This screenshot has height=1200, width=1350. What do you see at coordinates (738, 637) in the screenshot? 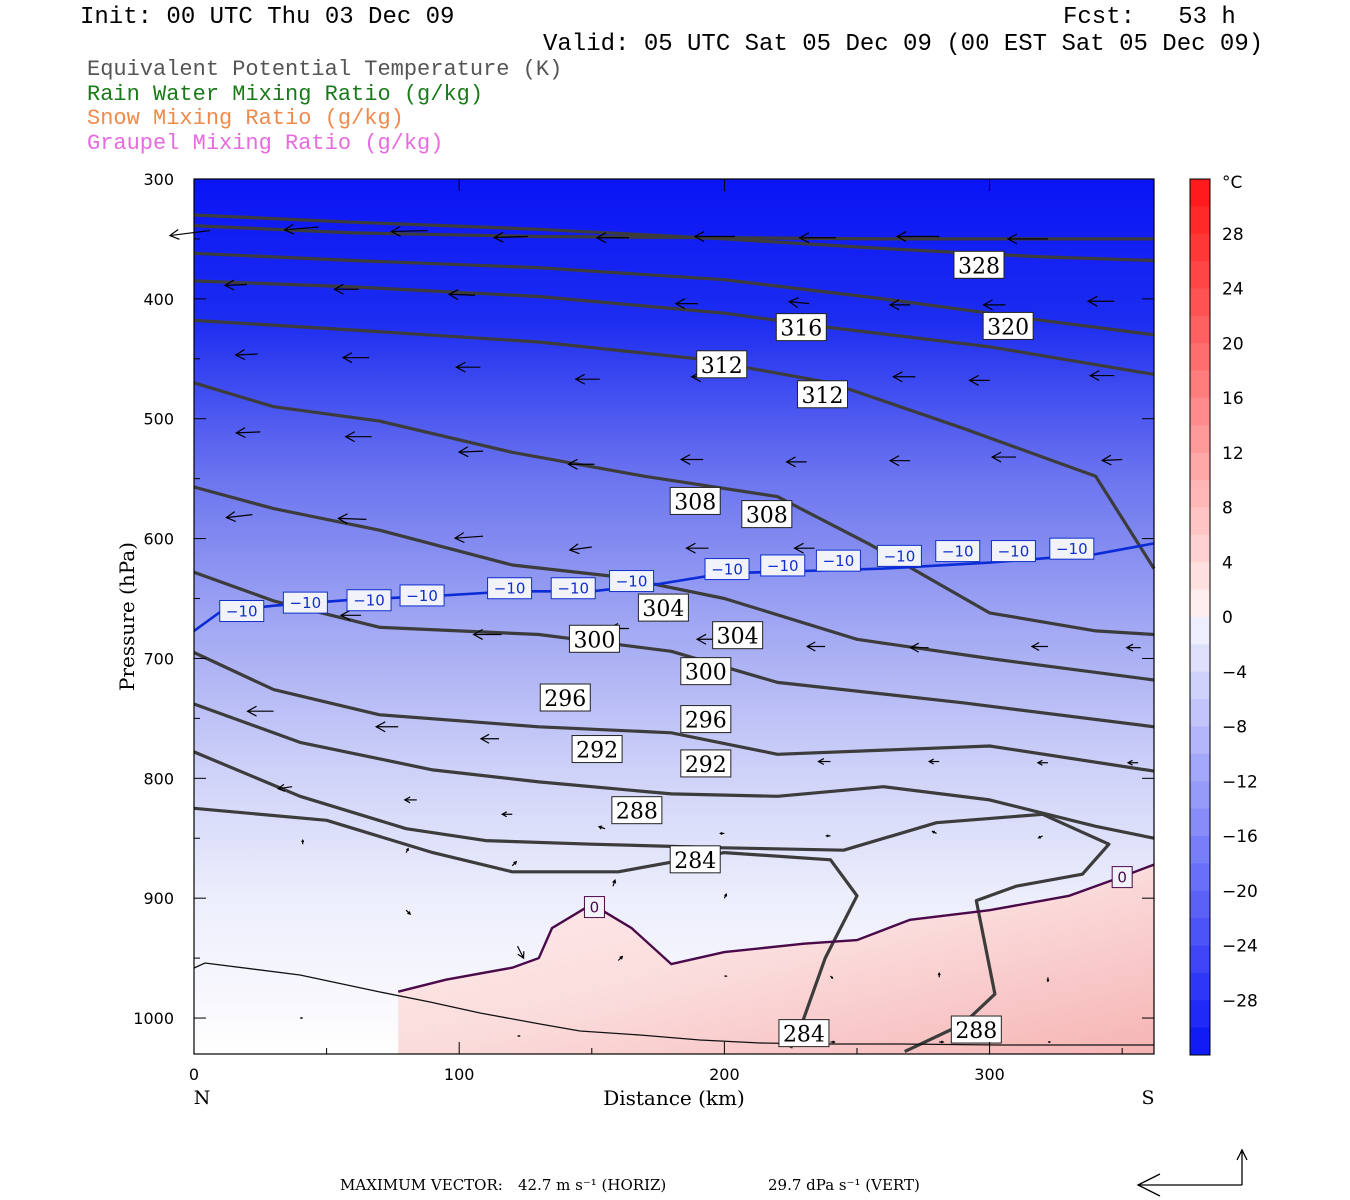
I see `theta-e-label-text: 304` at bounding box center [738, 637].